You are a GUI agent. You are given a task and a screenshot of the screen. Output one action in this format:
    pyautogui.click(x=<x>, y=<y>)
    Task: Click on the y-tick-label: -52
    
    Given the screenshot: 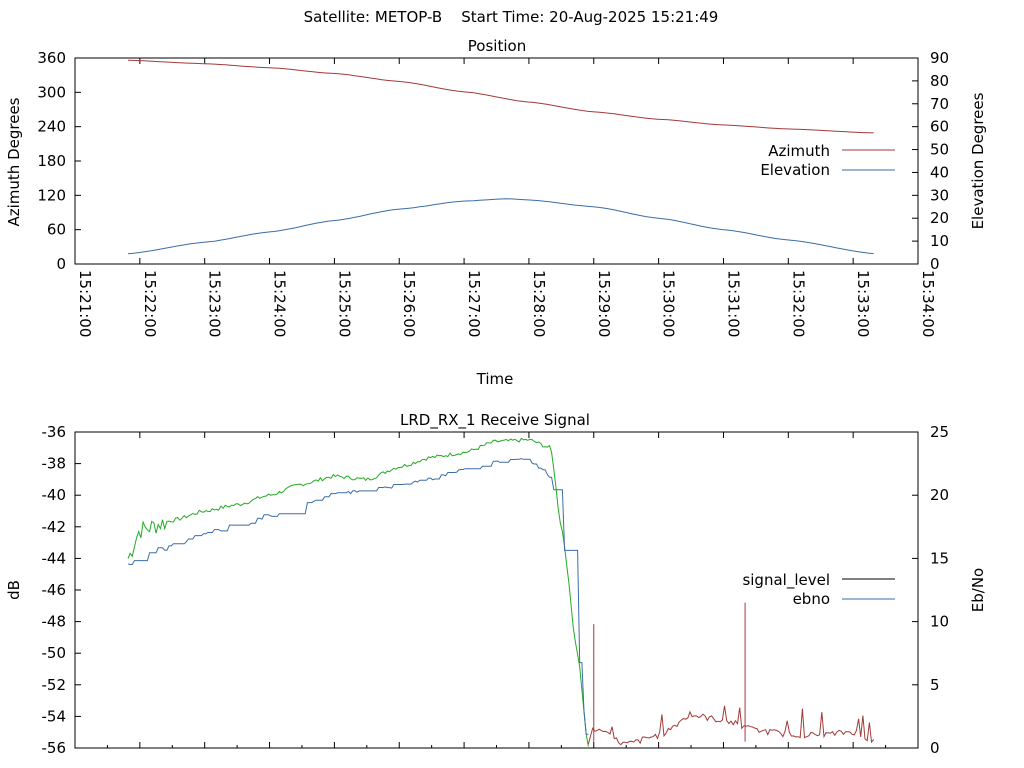 What is the action you would take?
    pyautogui.click(x=54, y=685)
    